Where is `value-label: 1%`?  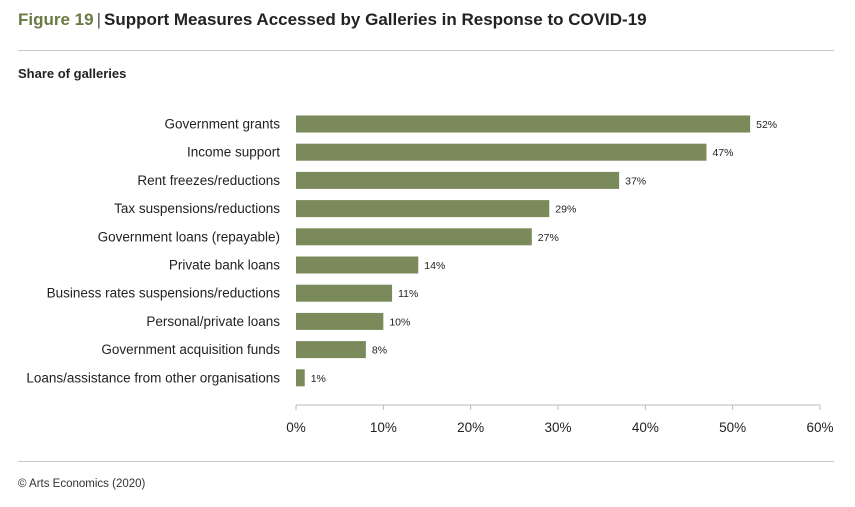
value-label: 1% is located at coordinates (318, 379).